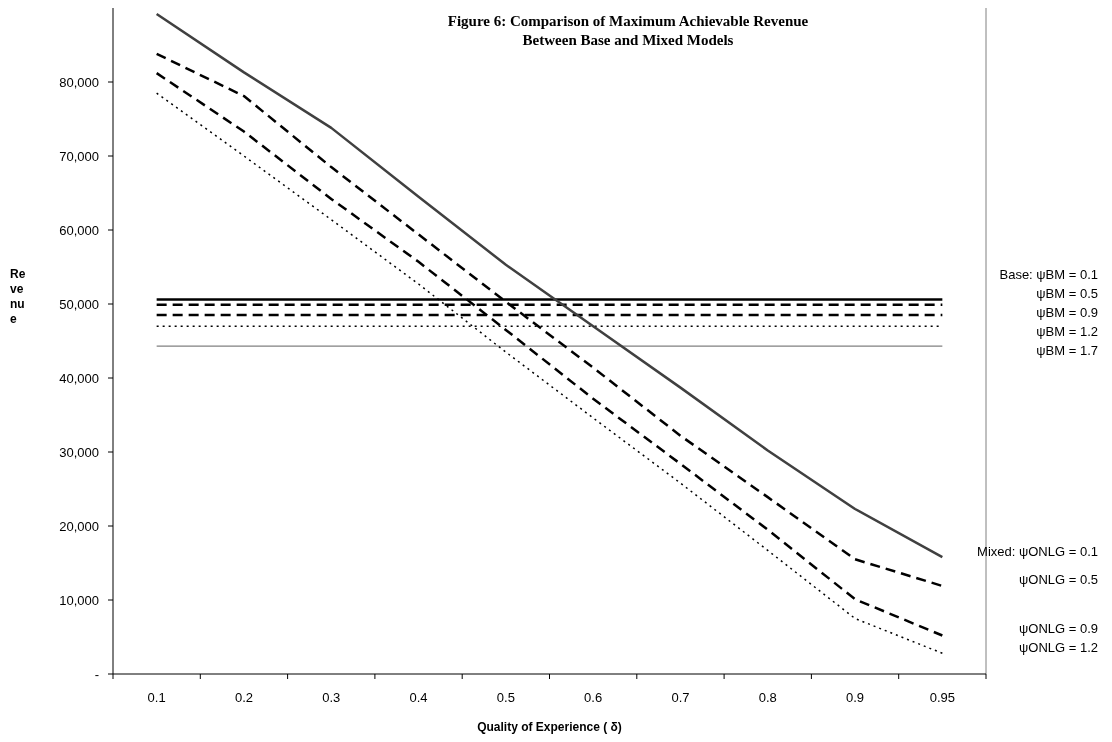 Image resolution: width=1112 pixels, height=742 pixels. What do you see at coordinates (79, 378) in the screenshot?
I see `y-tick-label: 40,000` at bounding box center [79, 378].